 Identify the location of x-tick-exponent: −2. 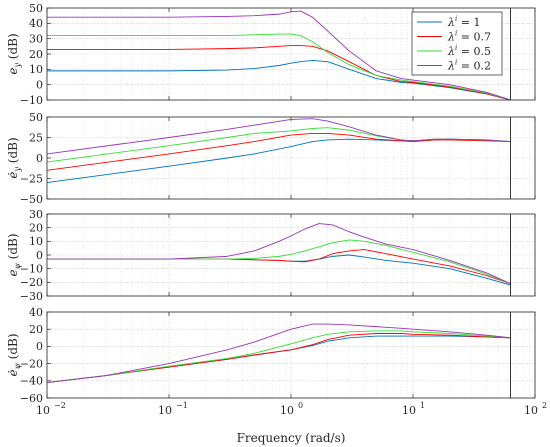
(60, 405).